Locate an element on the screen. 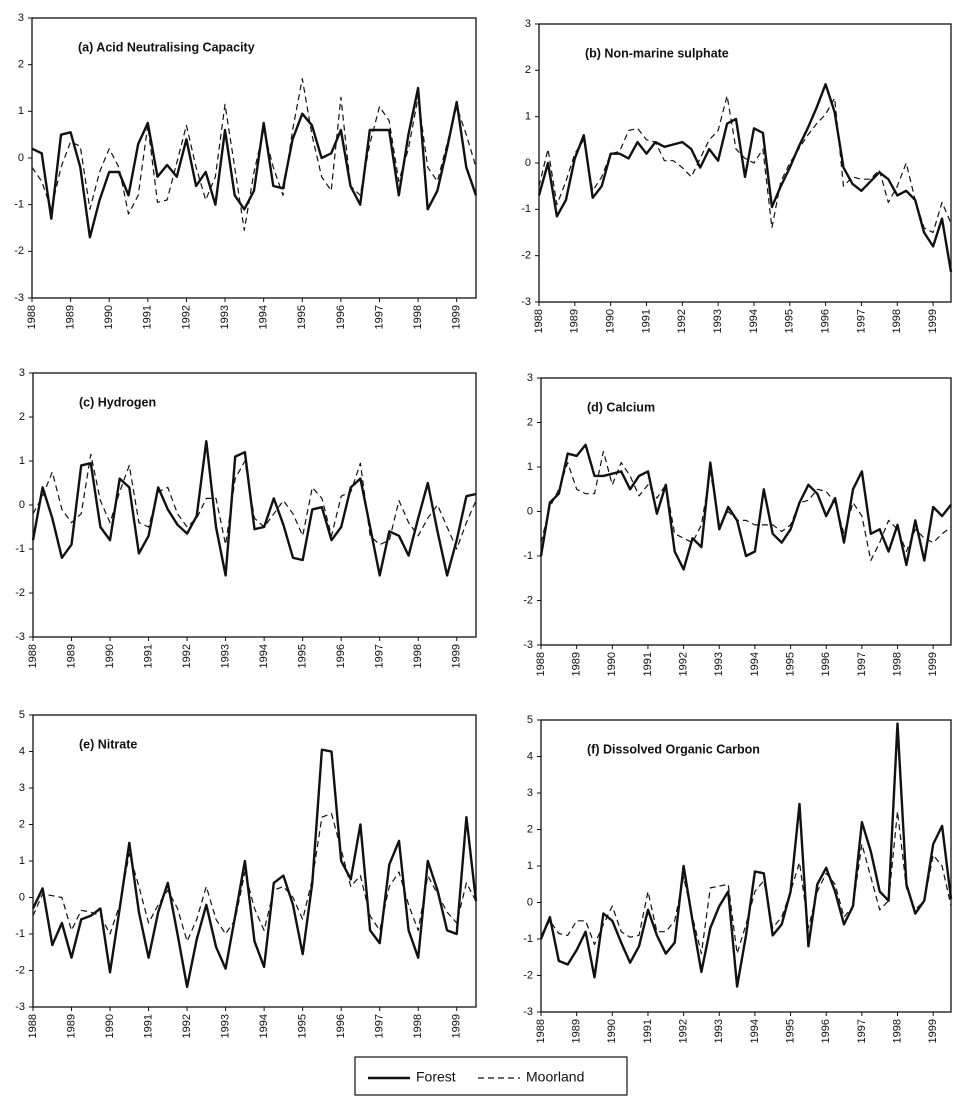 Image resolution: width=953 pixels, height=1096 pixels. chart-title: (d) Calcium is located at coordinates (621, 407).